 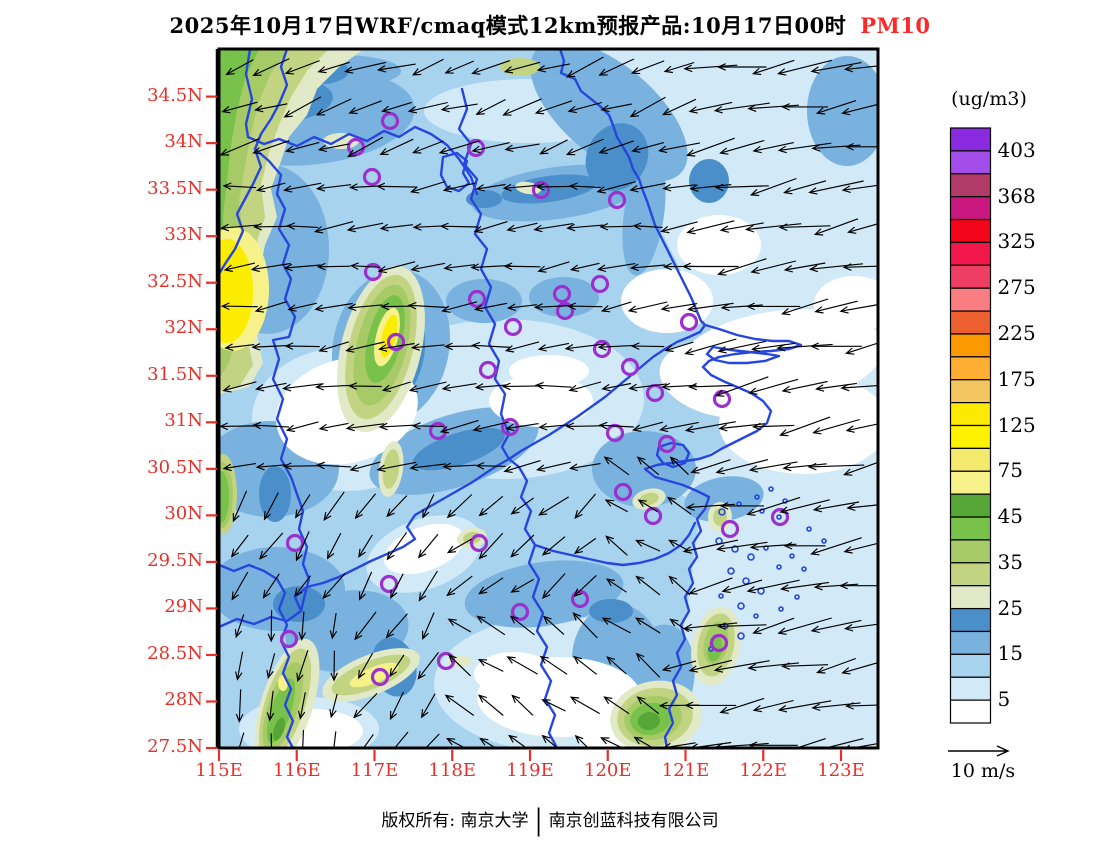 What do you see at coordinates (175, 374) in the screenshot?
I see `lat-tick-label: 31.5N` at bounding box center [175, 374].